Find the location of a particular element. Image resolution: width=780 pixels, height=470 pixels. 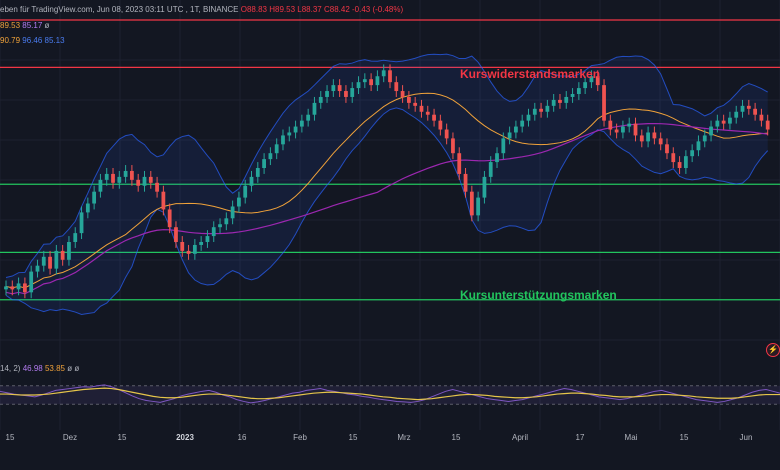

rsi-value: ø is located at coordinates (70, 368).